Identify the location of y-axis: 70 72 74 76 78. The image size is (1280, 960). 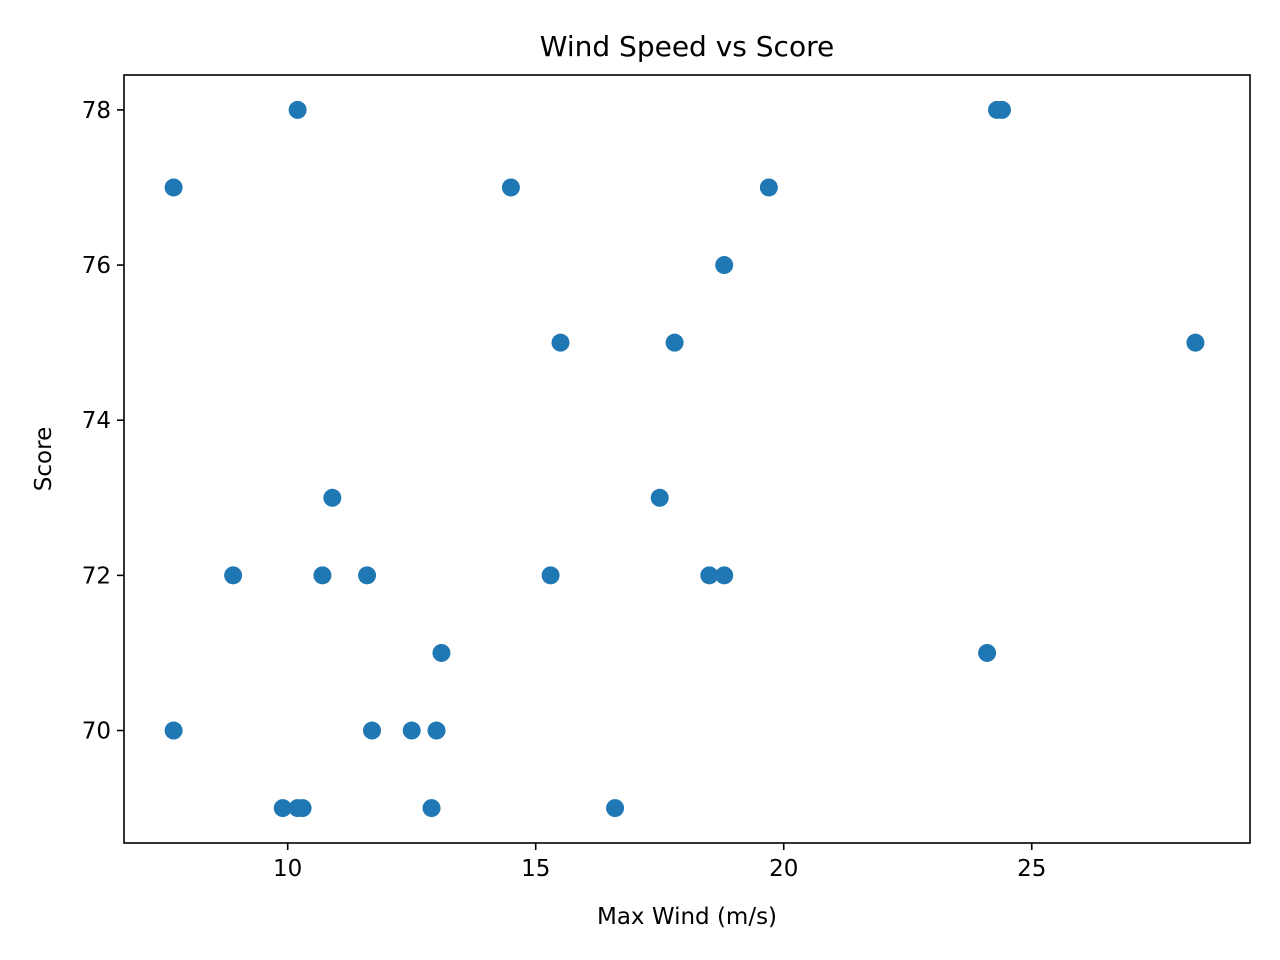
(103, 421).